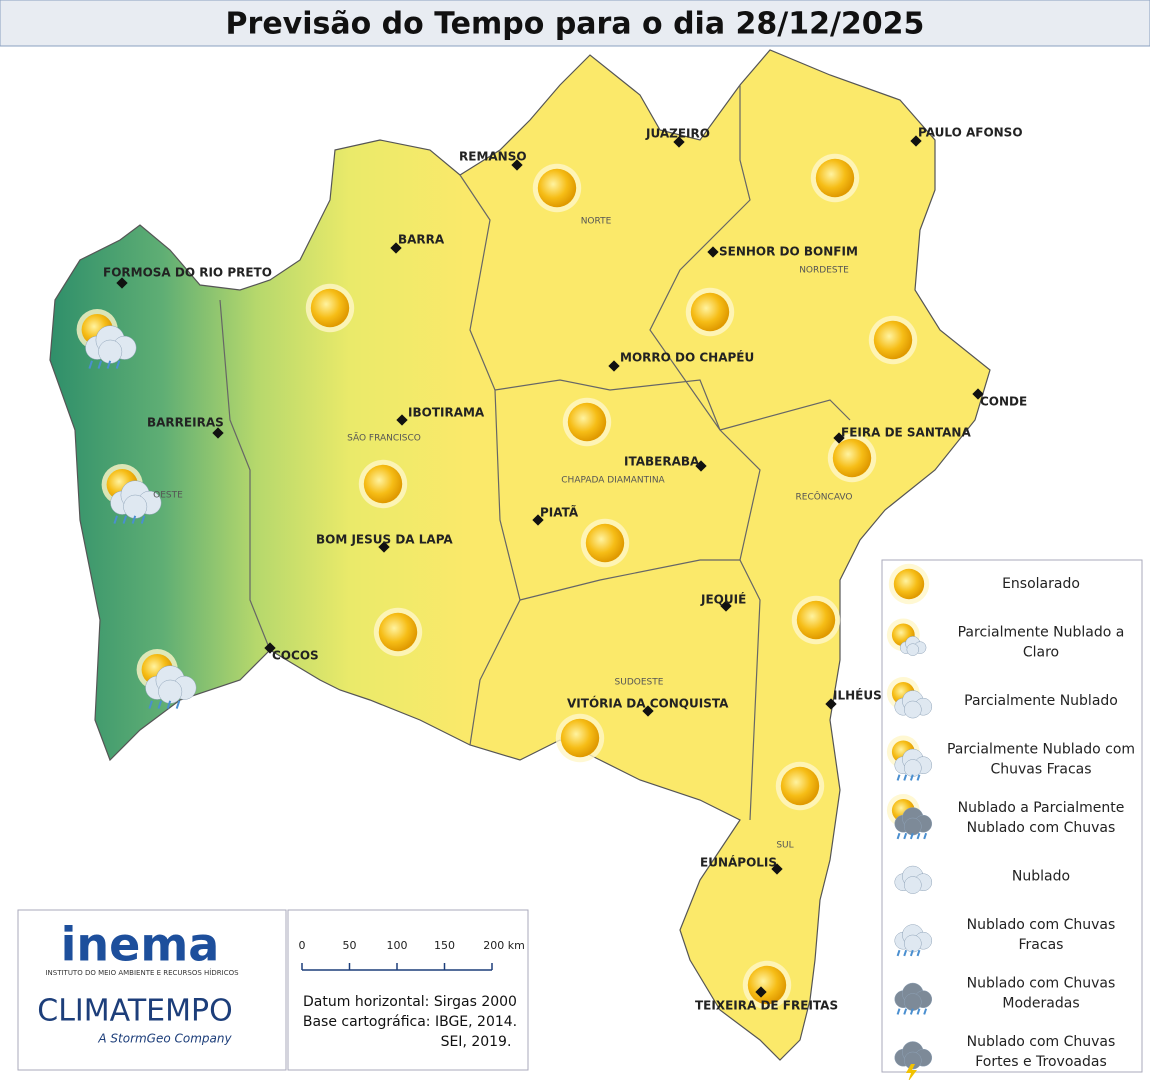 This screenshot has height=1084, width=1150. Describe the element at coordinates (970, 133) in the screenshot. I see `city-label: PAULO AFONSO` at that location.